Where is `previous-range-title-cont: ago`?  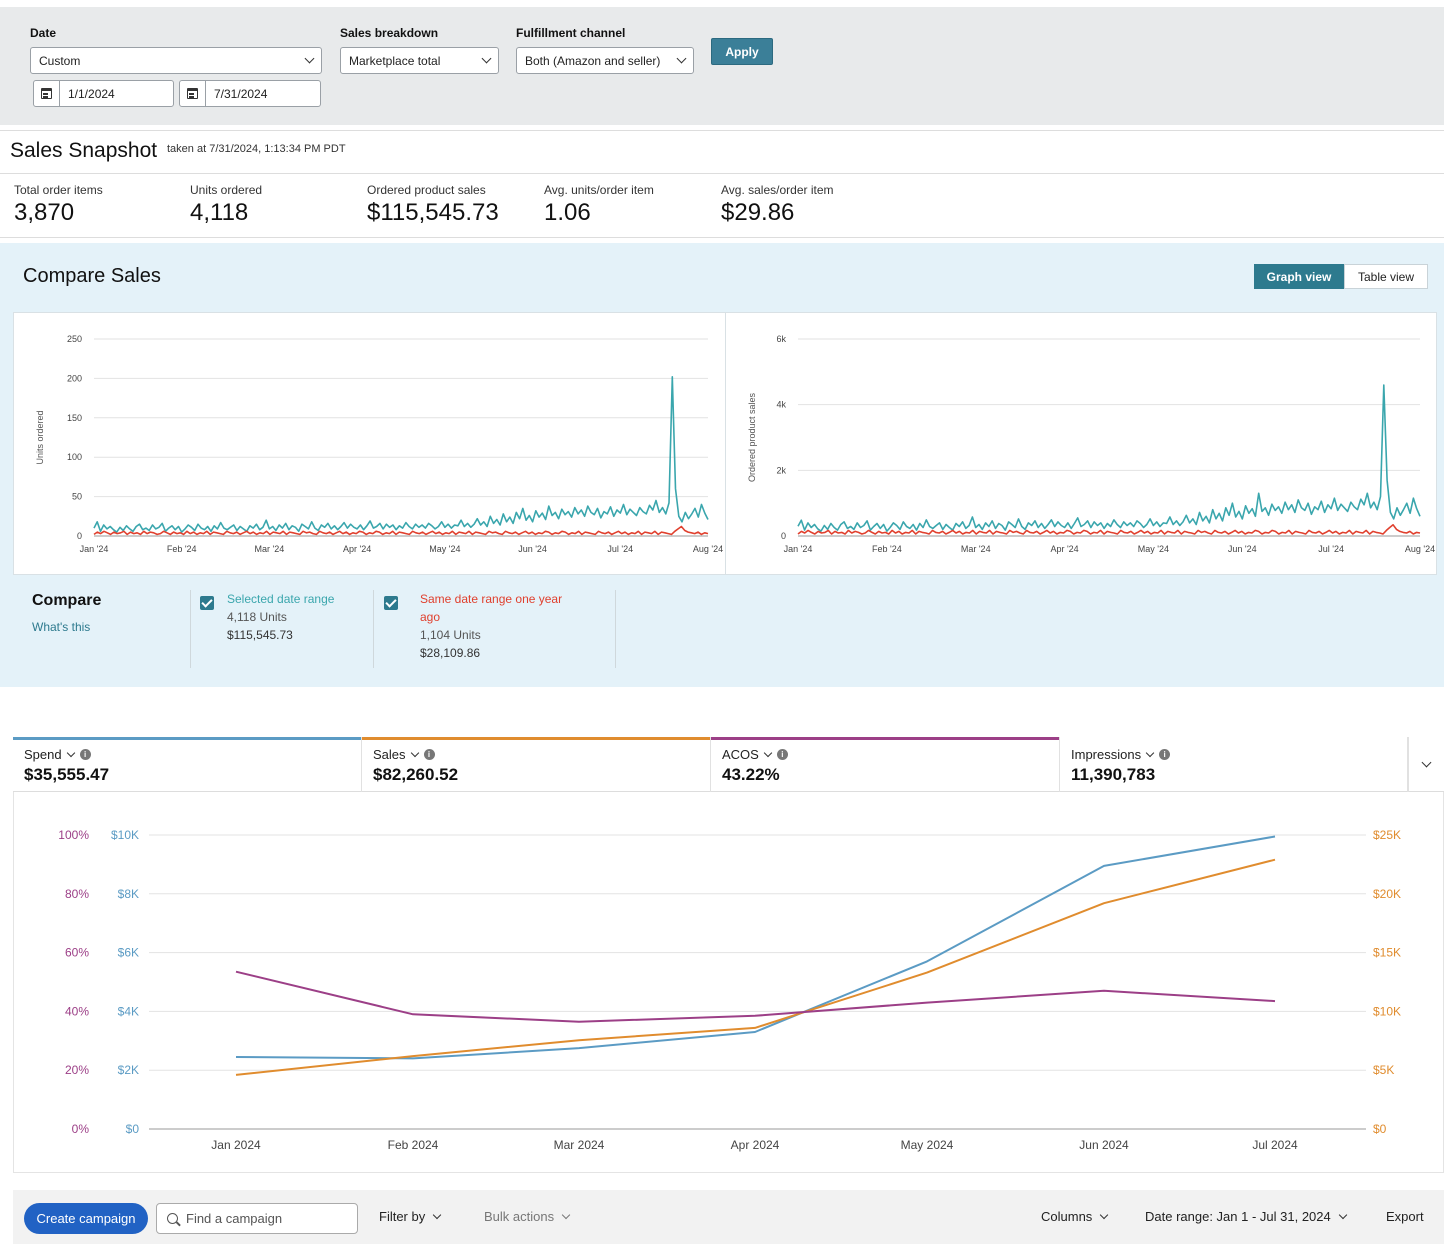
previous-range-title-cont: ago is located at coordinates (430, 617).